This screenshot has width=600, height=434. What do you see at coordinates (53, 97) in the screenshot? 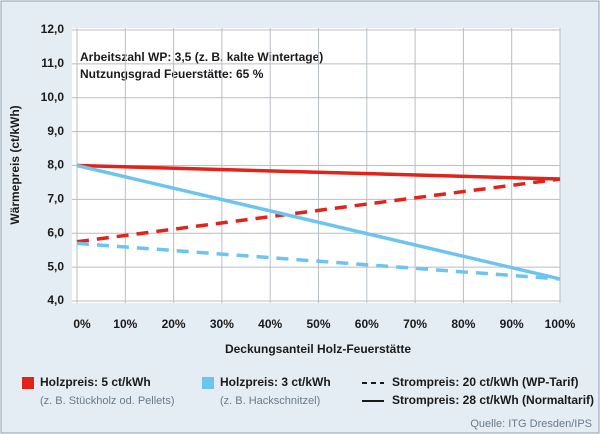
I see `y-tick-label: 10,0` at bounding box center [53, 97].